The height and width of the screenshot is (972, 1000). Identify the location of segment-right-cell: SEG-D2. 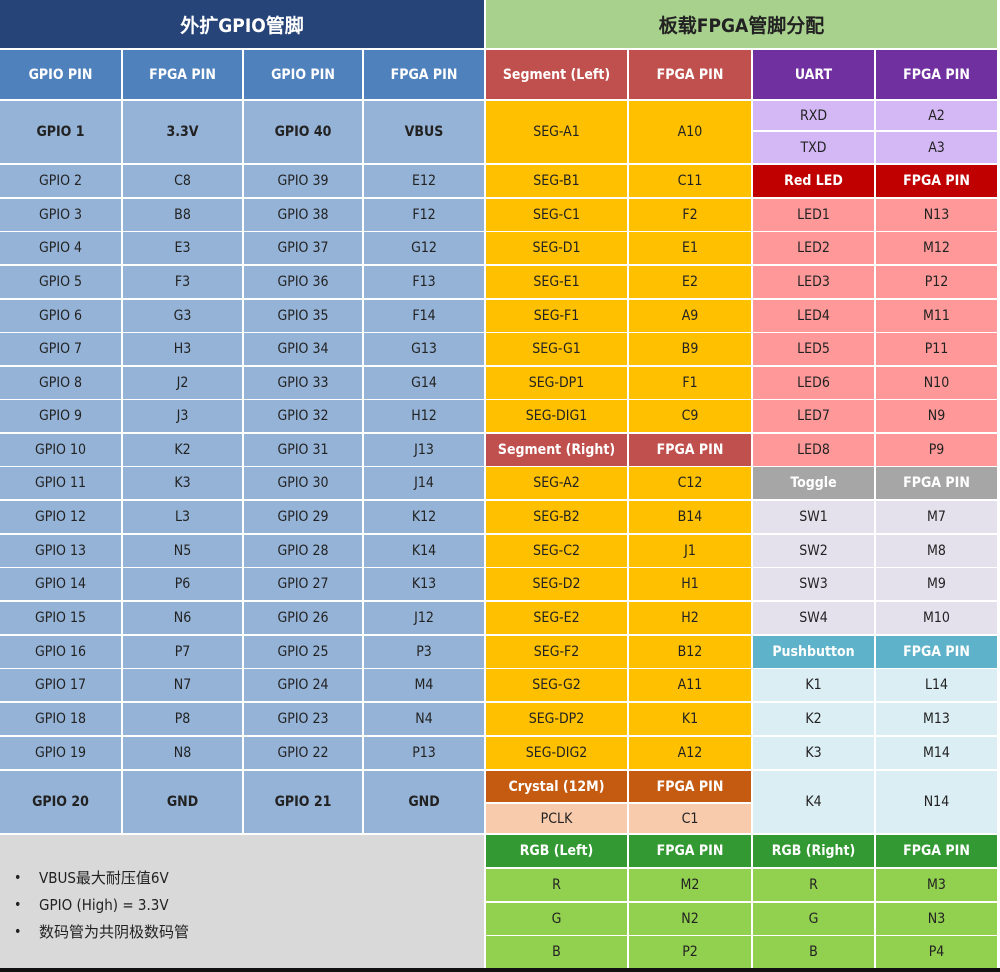
(556, 584).